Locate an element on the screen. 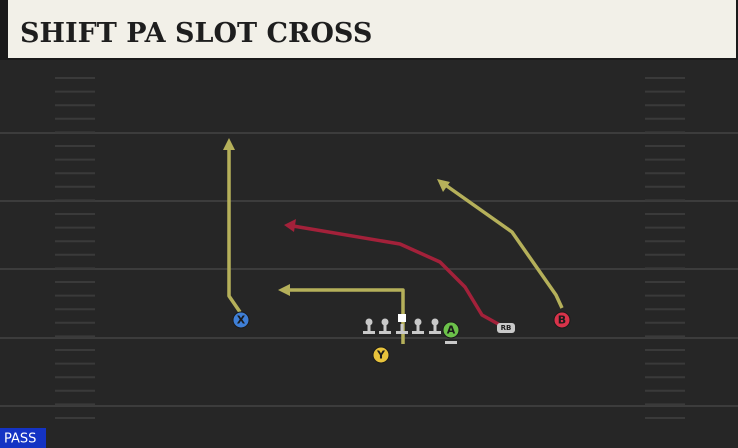 Image resolution: width=738 pixels, height=448 pixels. player-a is located at coordinates (451, 330).